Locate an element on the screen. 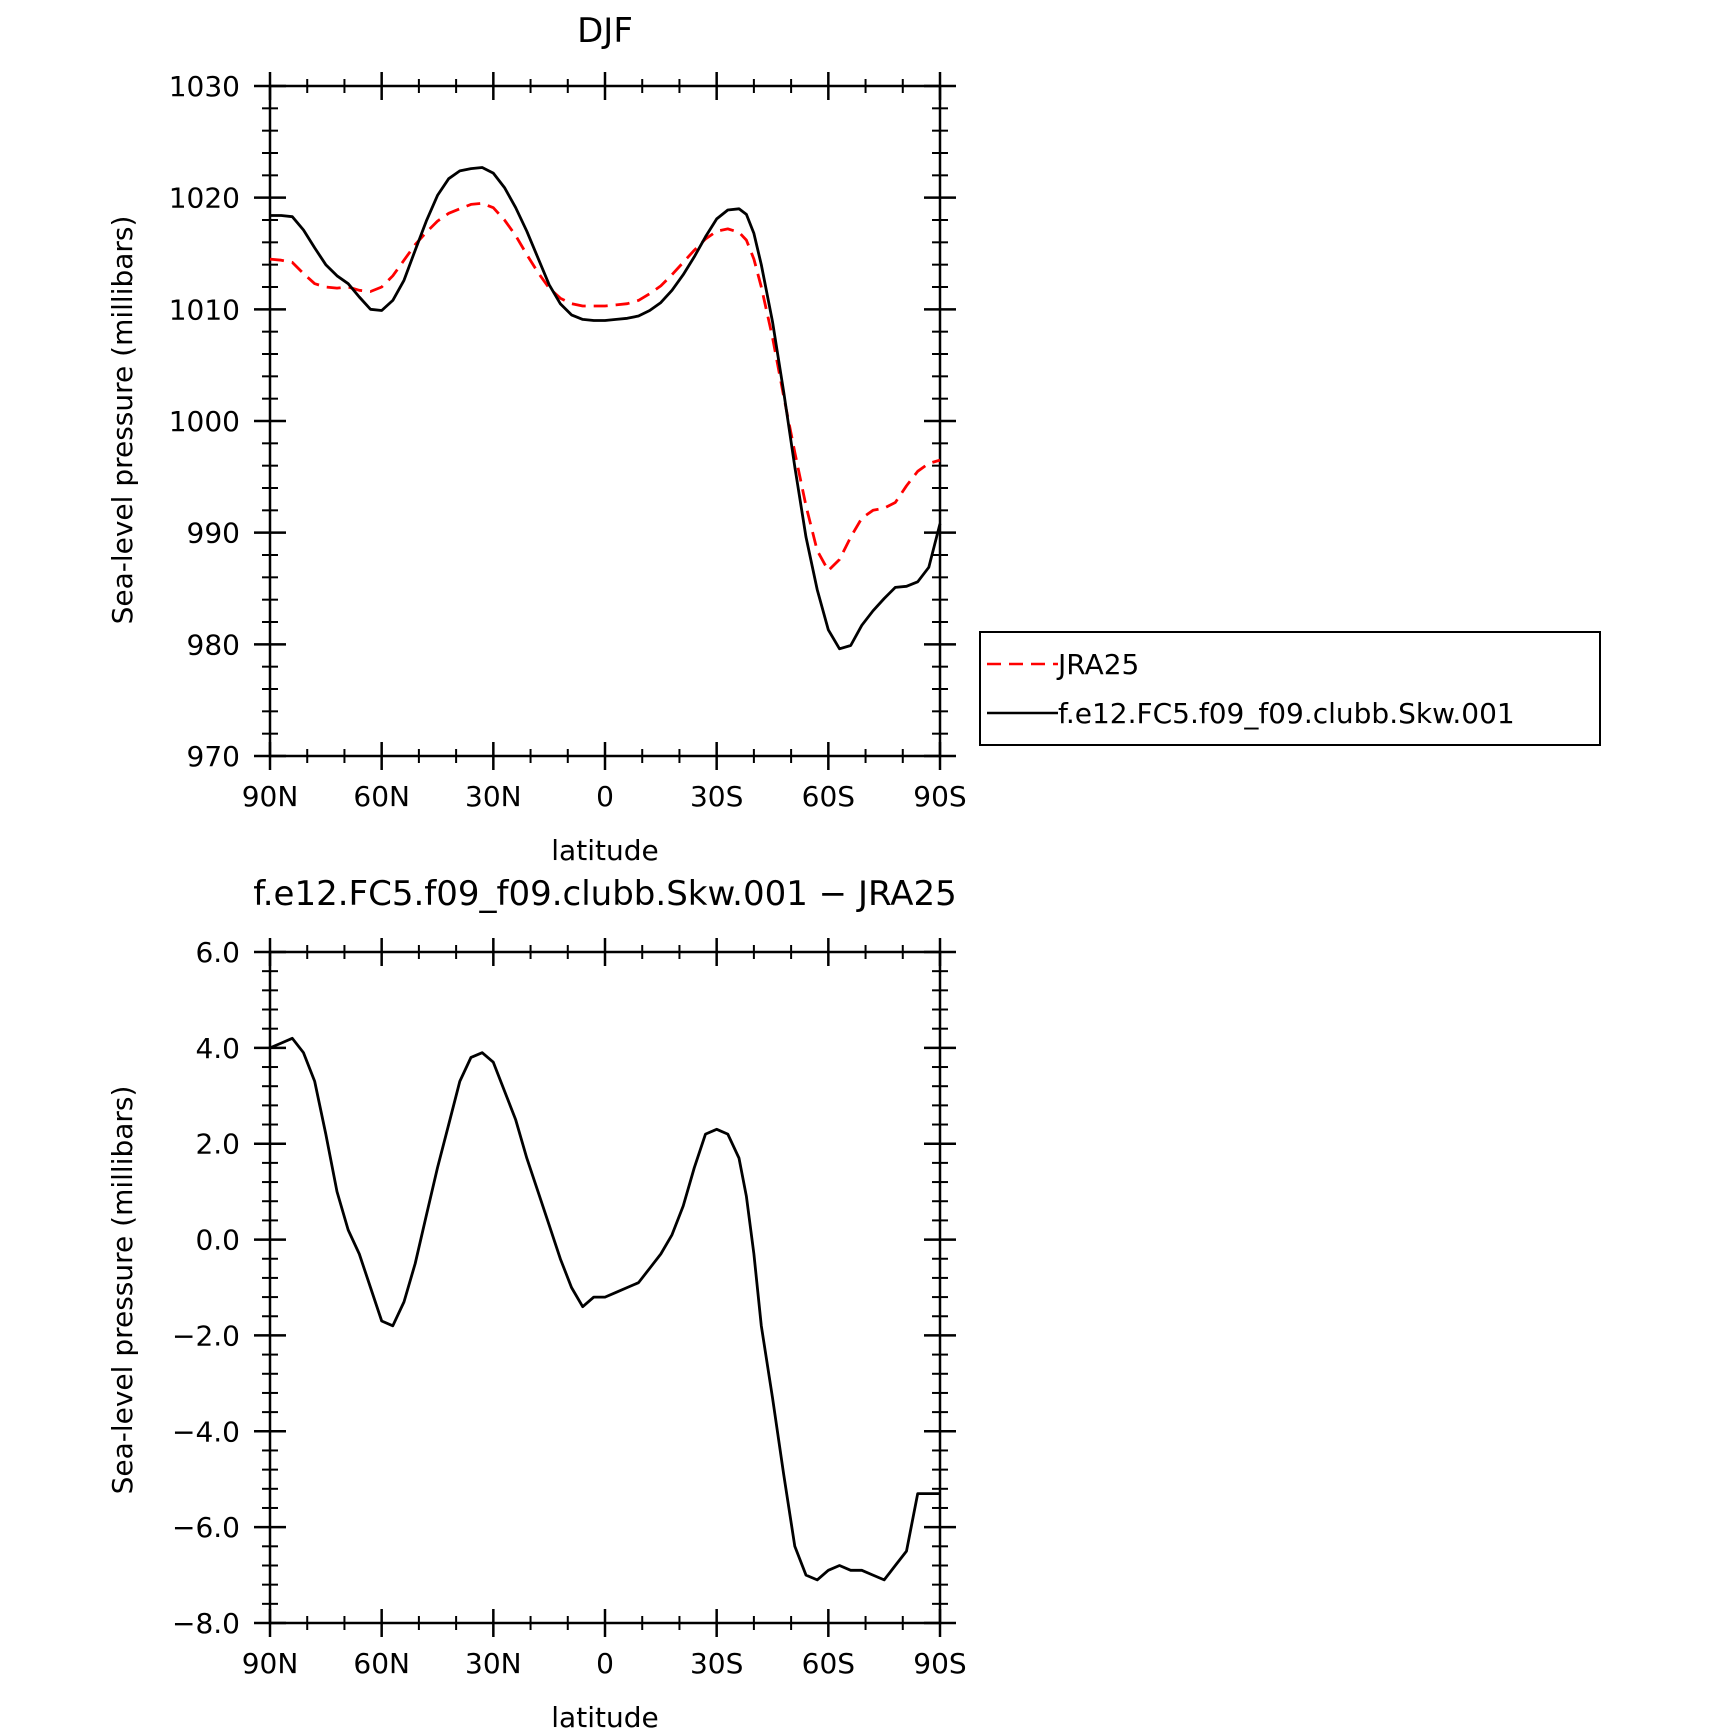 This screenshot has height=1734, width=1710. top-x-tick-label: 60S is located at coordinates (828, 796).